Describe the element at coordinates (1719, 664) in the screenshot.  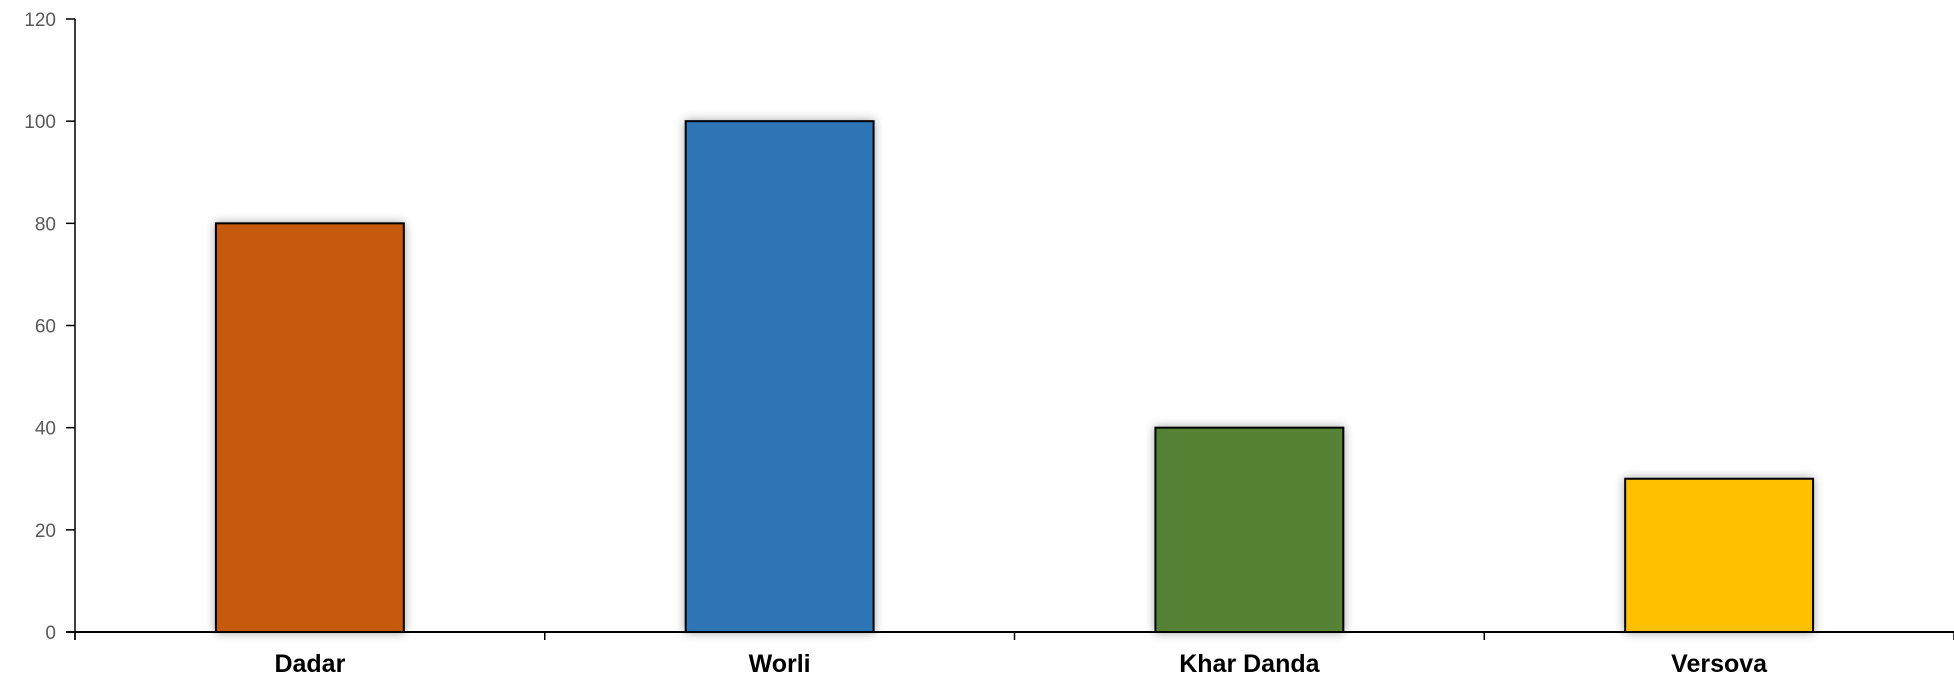
I see `x-tick-label-versova: Versova` at that location.